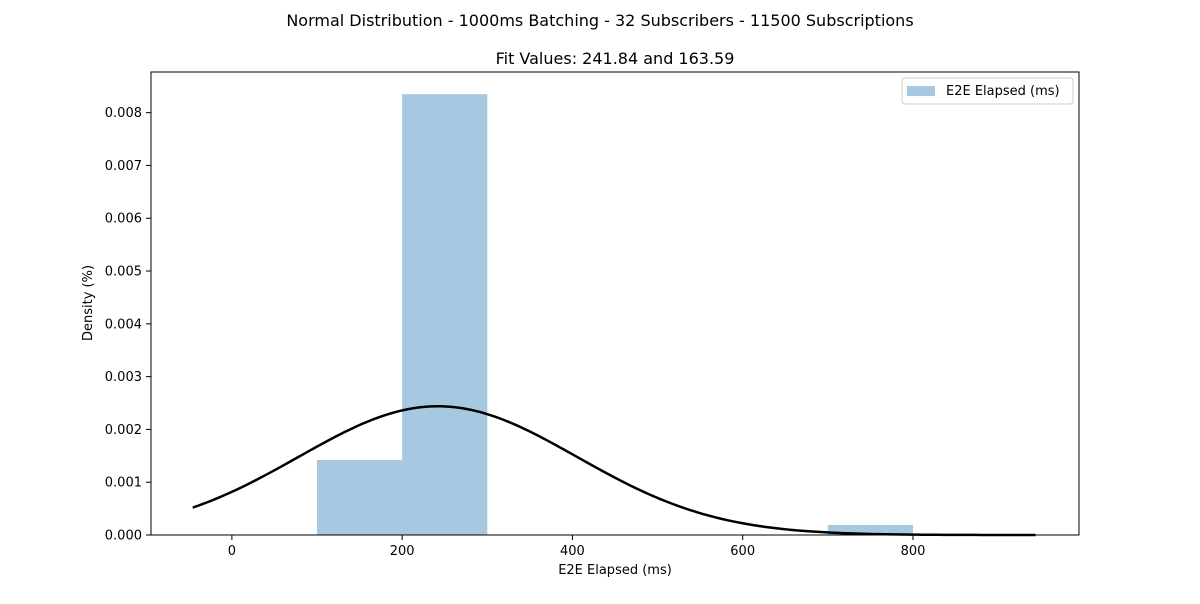 The width and height of the screenshot is (1200, 604). Describe the element at coordinates (123, 113) in the screenshot. I see `y-tick-label: 0.008` at that location.